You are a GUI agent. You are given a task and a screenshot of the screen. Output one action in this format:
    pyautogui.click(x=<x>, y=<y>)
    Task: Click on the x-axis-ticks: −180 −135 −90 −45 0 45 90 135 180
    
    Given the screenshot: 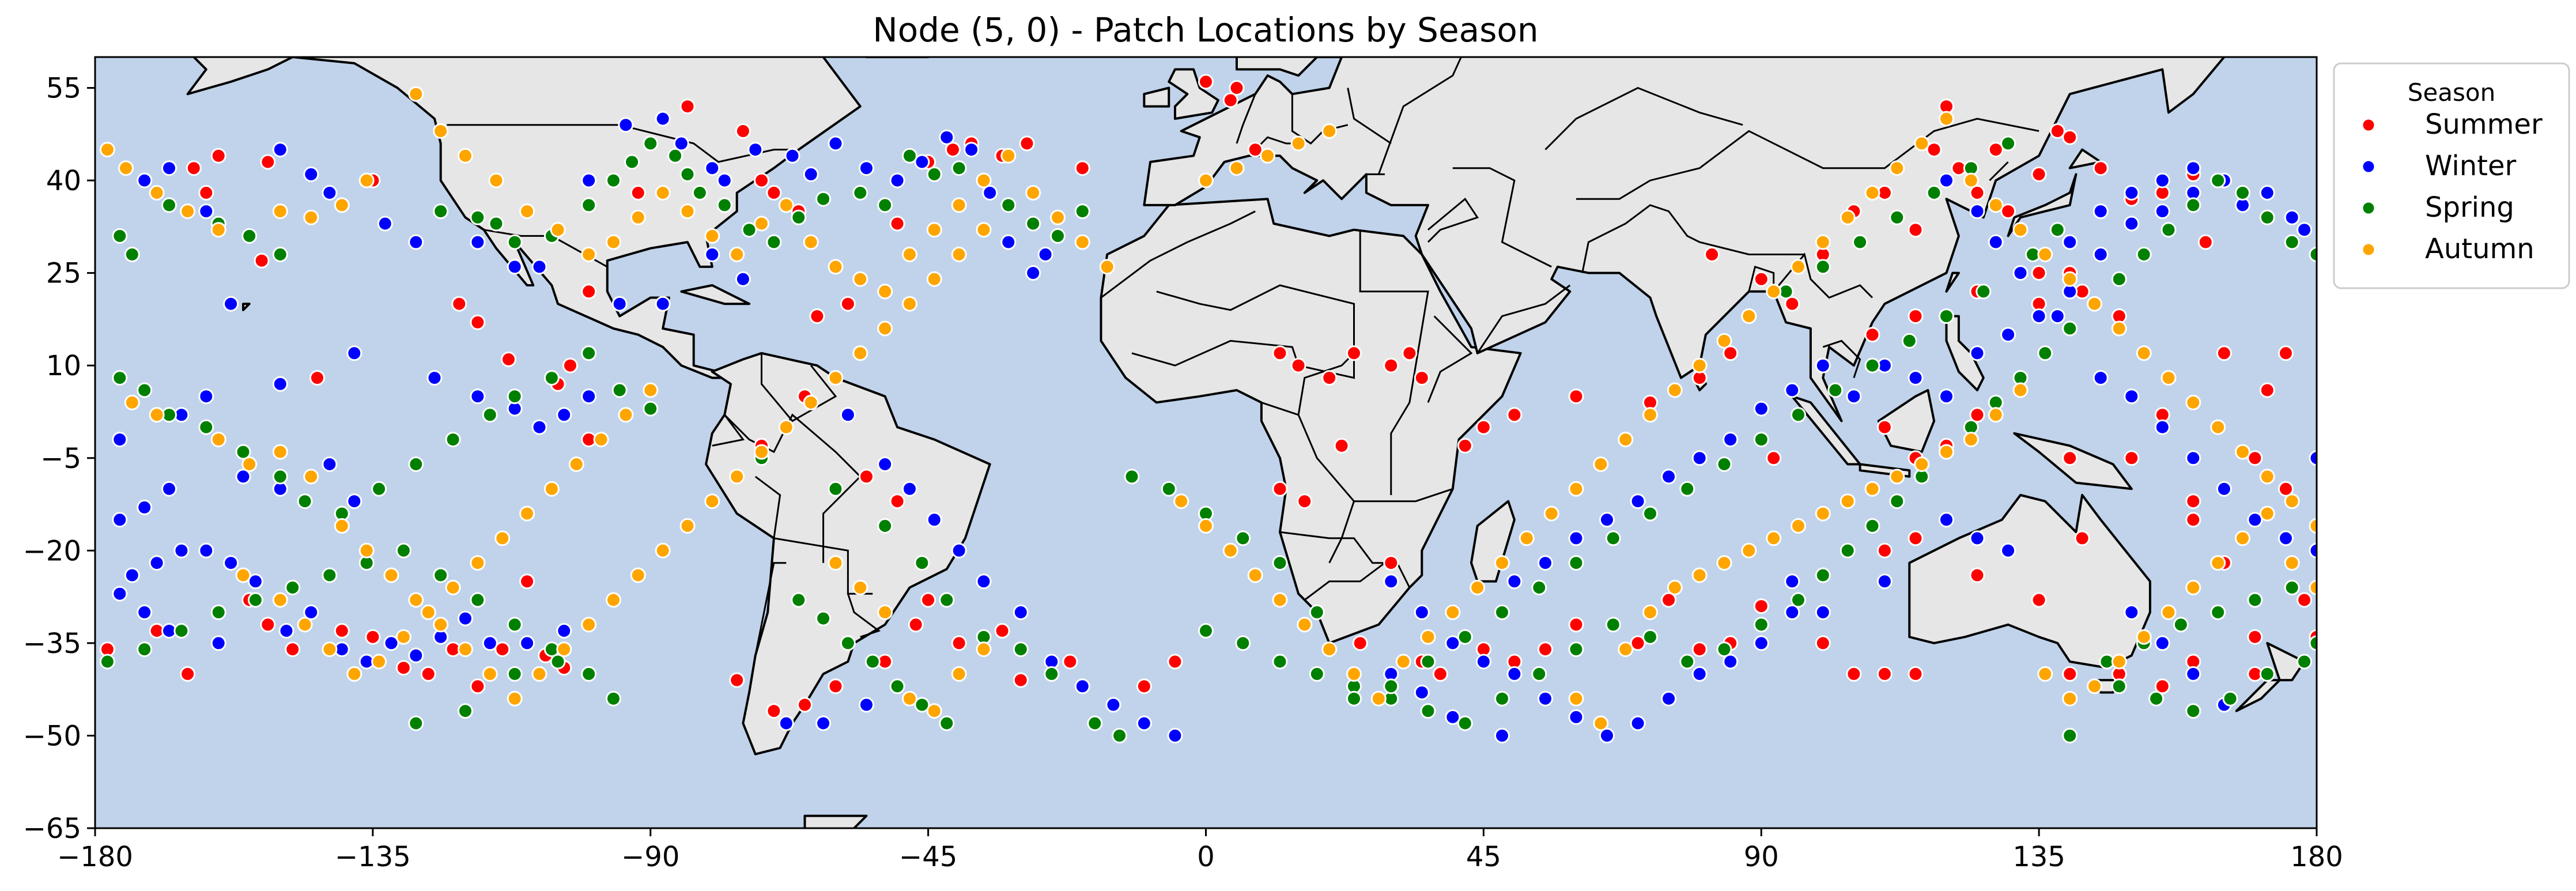 What is the action you would take?
    pyautogui.click(x=1200, y=850)
    